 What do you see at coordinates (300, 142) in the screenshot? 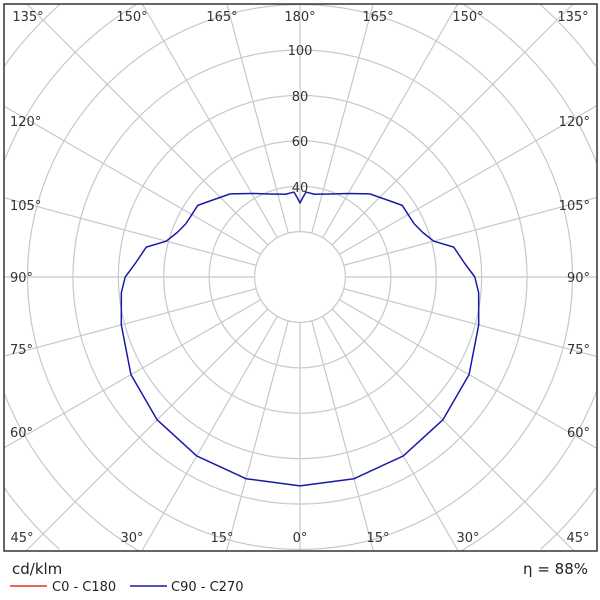
I see `radial-label-60: 60` at bounding box center [300, 142].